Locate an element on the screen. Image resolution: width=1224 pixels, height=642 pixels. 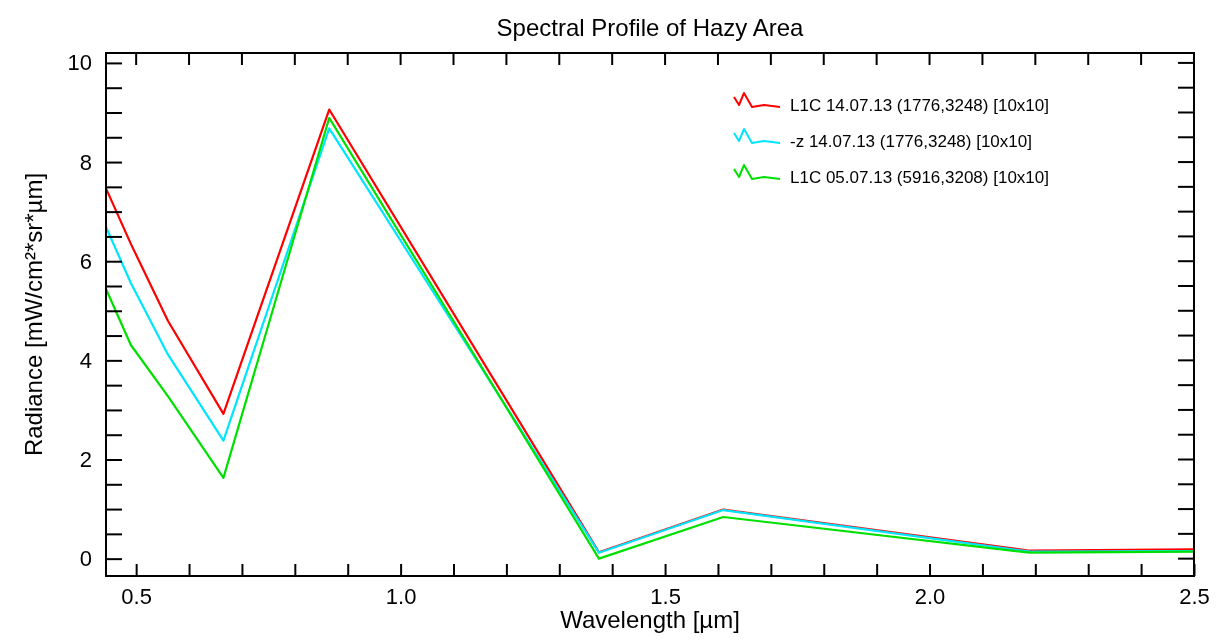
y-tick-label: 10 is located at coordinates (79, 63).